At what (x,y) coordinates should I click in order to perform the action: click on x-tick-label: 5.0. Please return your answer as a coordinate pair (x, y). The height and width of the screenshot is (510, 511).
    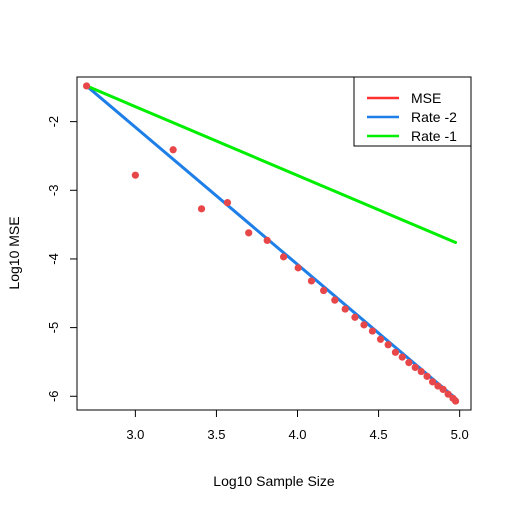
    Looking at the image, I should click on (460, 434).